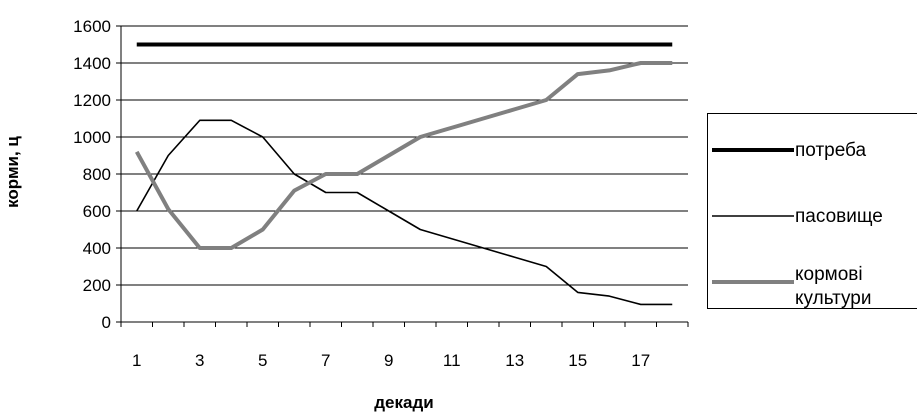  I want to click on legend-entry-label: кормові, so click(829, 274).